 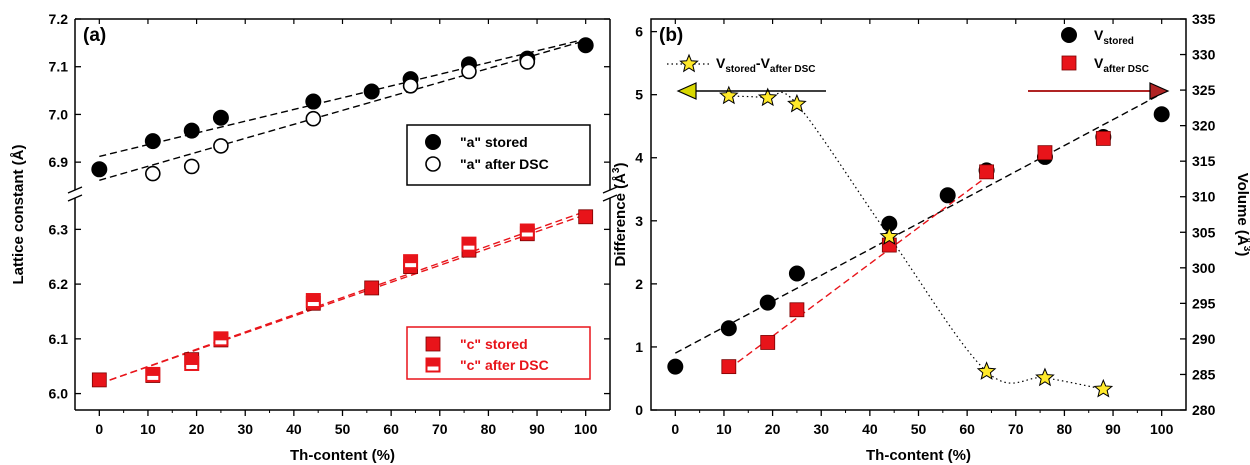 What do you see at coordinates (1105, 51) in the screenshot?
I see `legend-volume: Vstored Vafter DSC` at bounding box center [1105, 51].